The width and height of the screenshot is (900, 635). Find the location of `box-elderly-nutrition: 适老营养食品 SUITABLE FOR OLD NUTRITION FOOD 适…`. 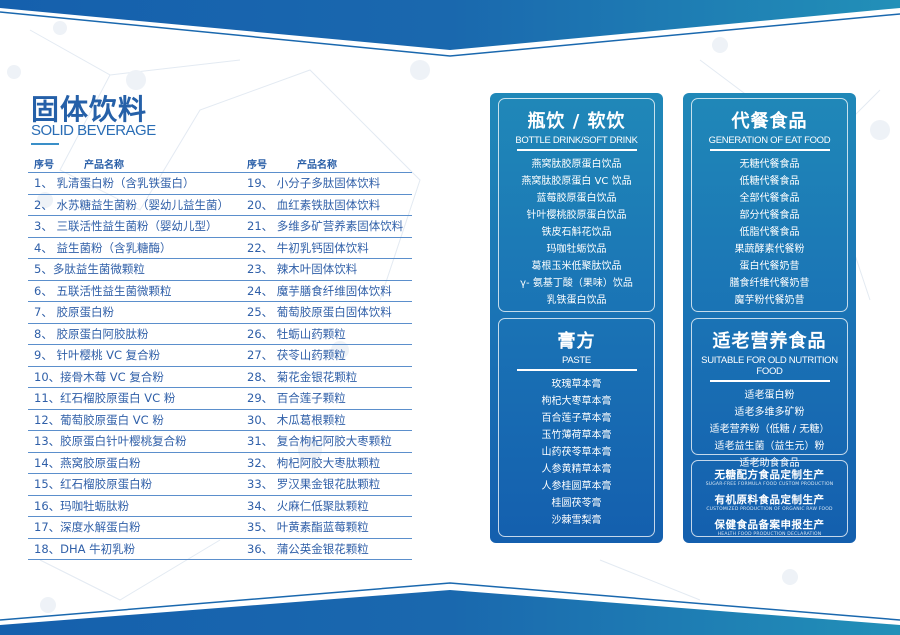

box-elderly-nutrition: 适老营养食品 SUITABLE FOR OLD NUTRITION FOOD 适… is located at coordinates (769, 393).